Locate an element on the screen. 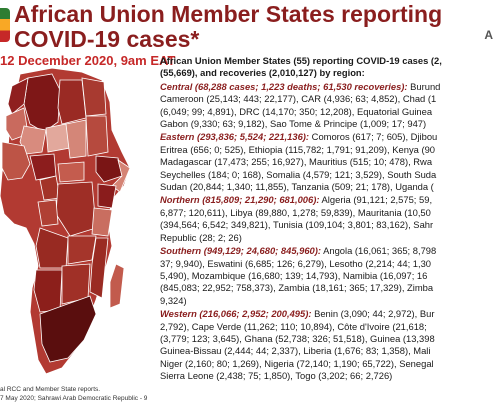 The height and width of the screenshot is (418, 497). corner-logo-fragment: A is located at coordinates (488, 35).